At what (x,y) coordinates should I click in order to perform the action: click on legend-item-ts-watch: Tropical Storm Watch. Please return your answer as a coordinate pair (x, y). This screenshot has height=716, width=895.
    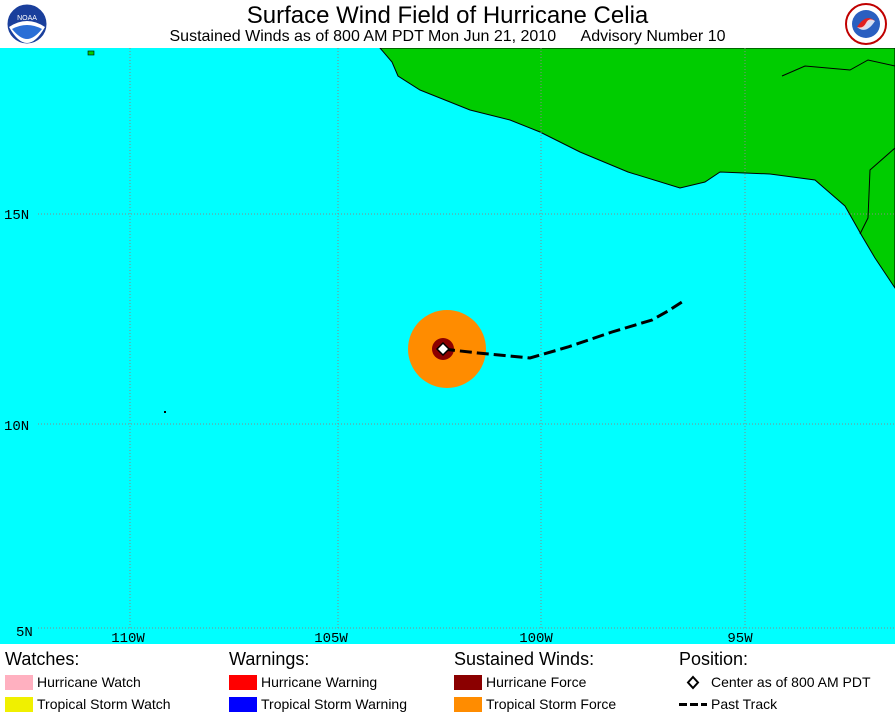
    Looking at the image, I should click on (88, 704).